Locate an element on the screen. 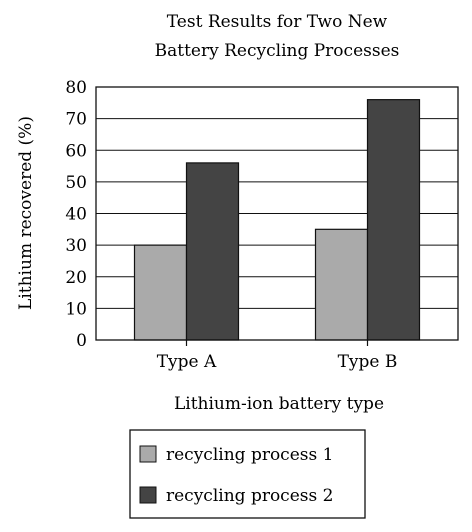 The height and width of the screenshot is (532, 472). y-tick-label: 0 is located at coordinates (81, 341).